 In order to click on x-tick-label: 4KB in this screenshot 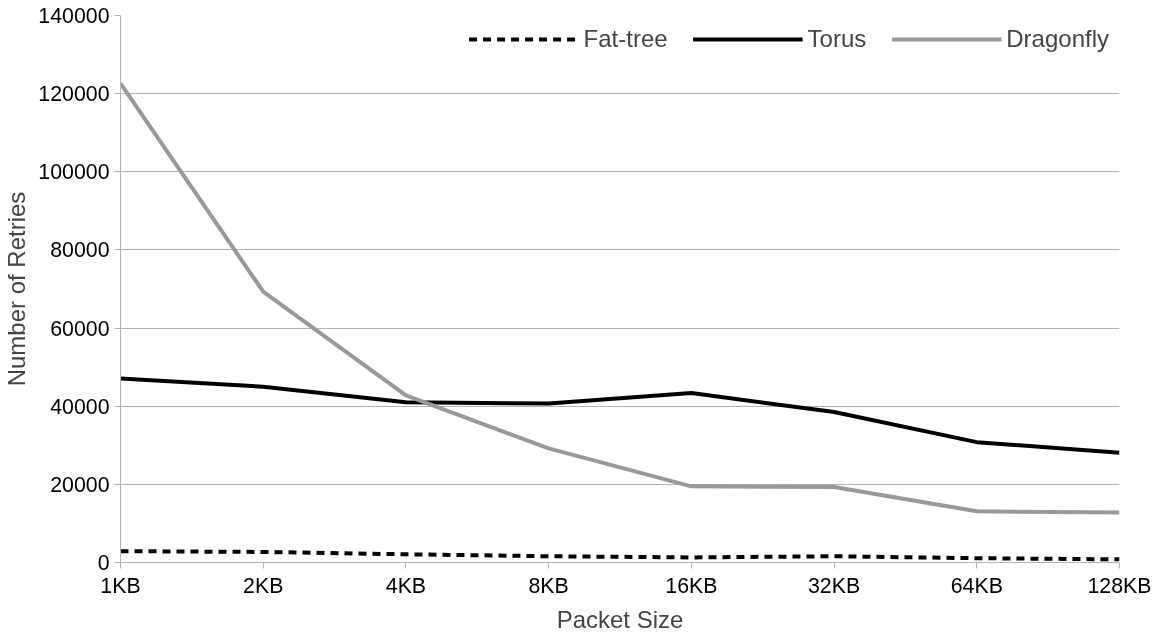, I will do `click(406, 585)`.